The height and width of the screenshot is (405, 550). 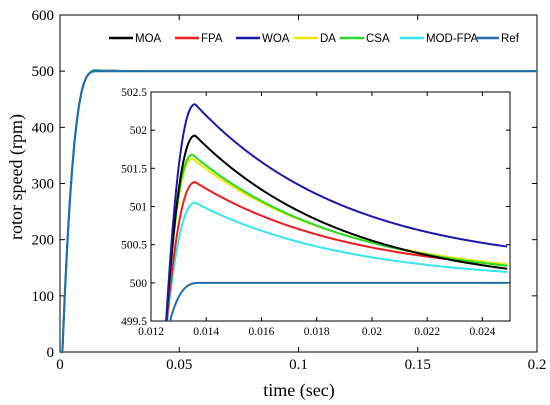 What do you see at coordinates (16, 177) in the screenshot?
I see `y-axis-title: rotor speed (rpm)` at bounding box center [16, 177].